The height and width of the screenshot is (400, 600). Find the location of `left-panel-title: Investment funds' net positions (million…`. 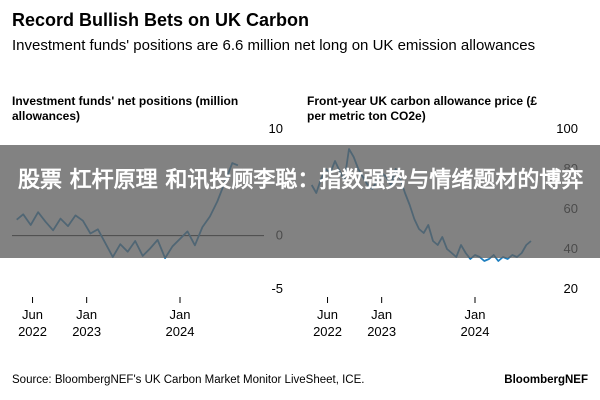

left-panel-title: Investment funds' net positions (million… is located at coordinates (125, 108).